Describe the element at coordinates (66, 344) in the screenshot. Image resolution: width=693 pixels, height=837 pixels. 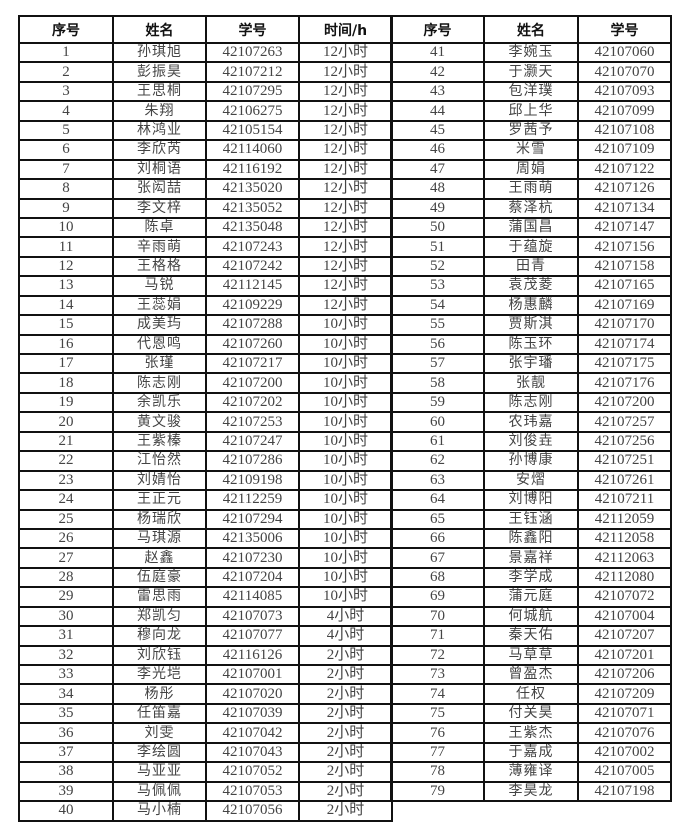
I see `cell-seq: 16` at that location.